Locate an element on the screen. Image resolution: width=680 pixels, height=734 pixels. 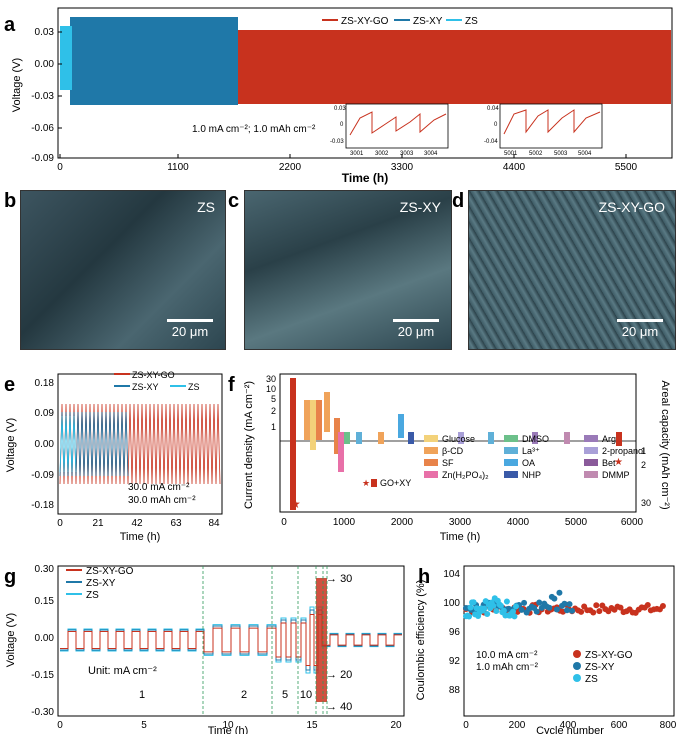
a-inset1-xtick-0: 3001 is located at coordinates (357, 154).